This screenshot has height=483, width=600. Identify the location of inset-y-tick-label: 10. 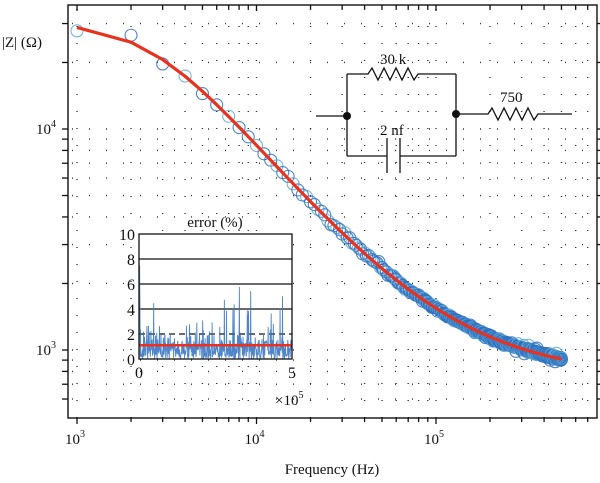
(127, 235).